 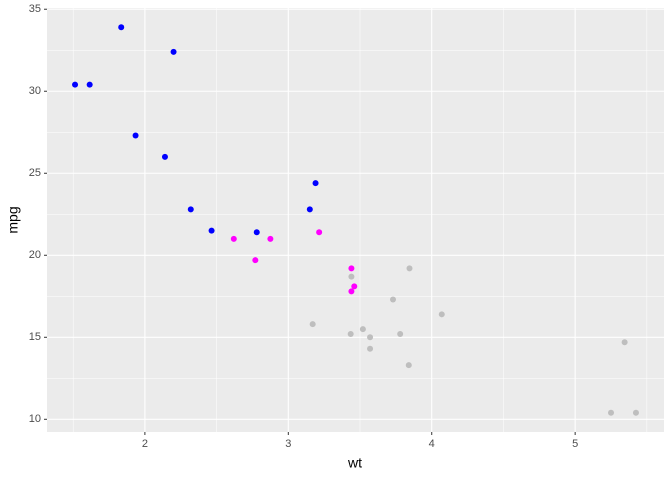 What do you see at coordinates (354, 463) in the screenshot?
I see `x-axis-title: wt` at bounding box center [354, 463].